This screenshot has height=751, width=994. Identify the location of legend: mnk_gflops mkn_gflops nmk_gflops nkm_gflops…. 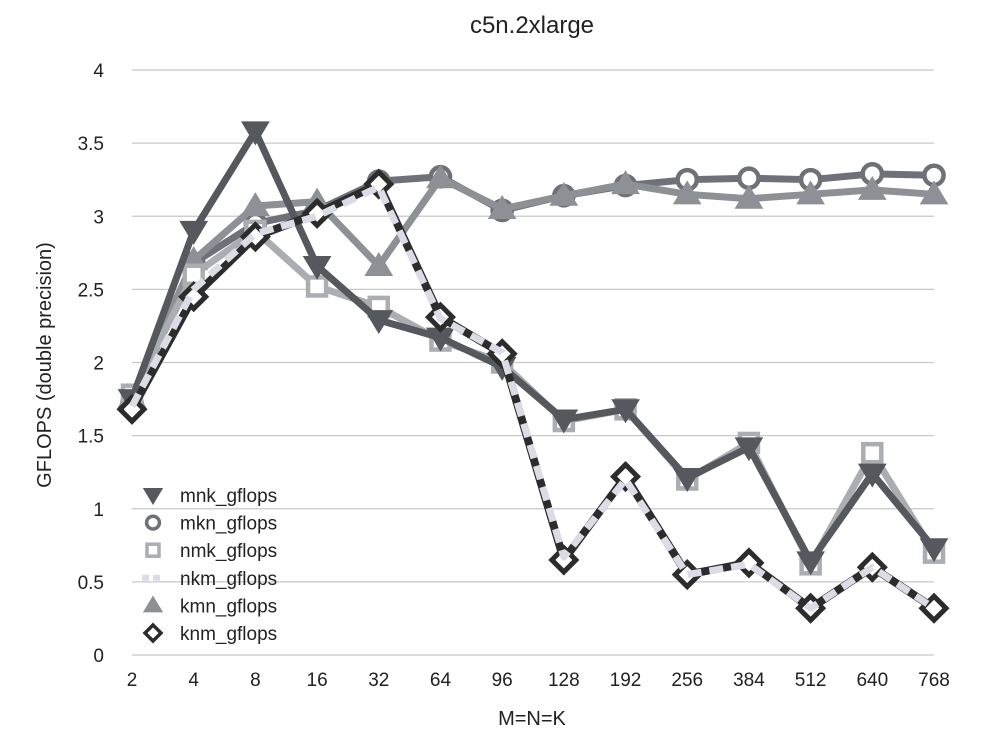
(209, 565).